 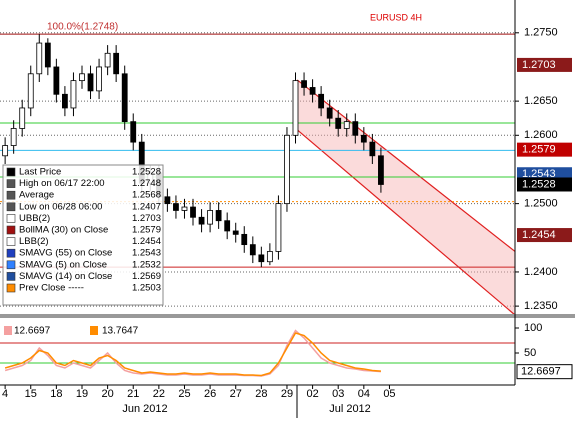 I want to click on x-tick-label: 25, so click(x=184, y=394).